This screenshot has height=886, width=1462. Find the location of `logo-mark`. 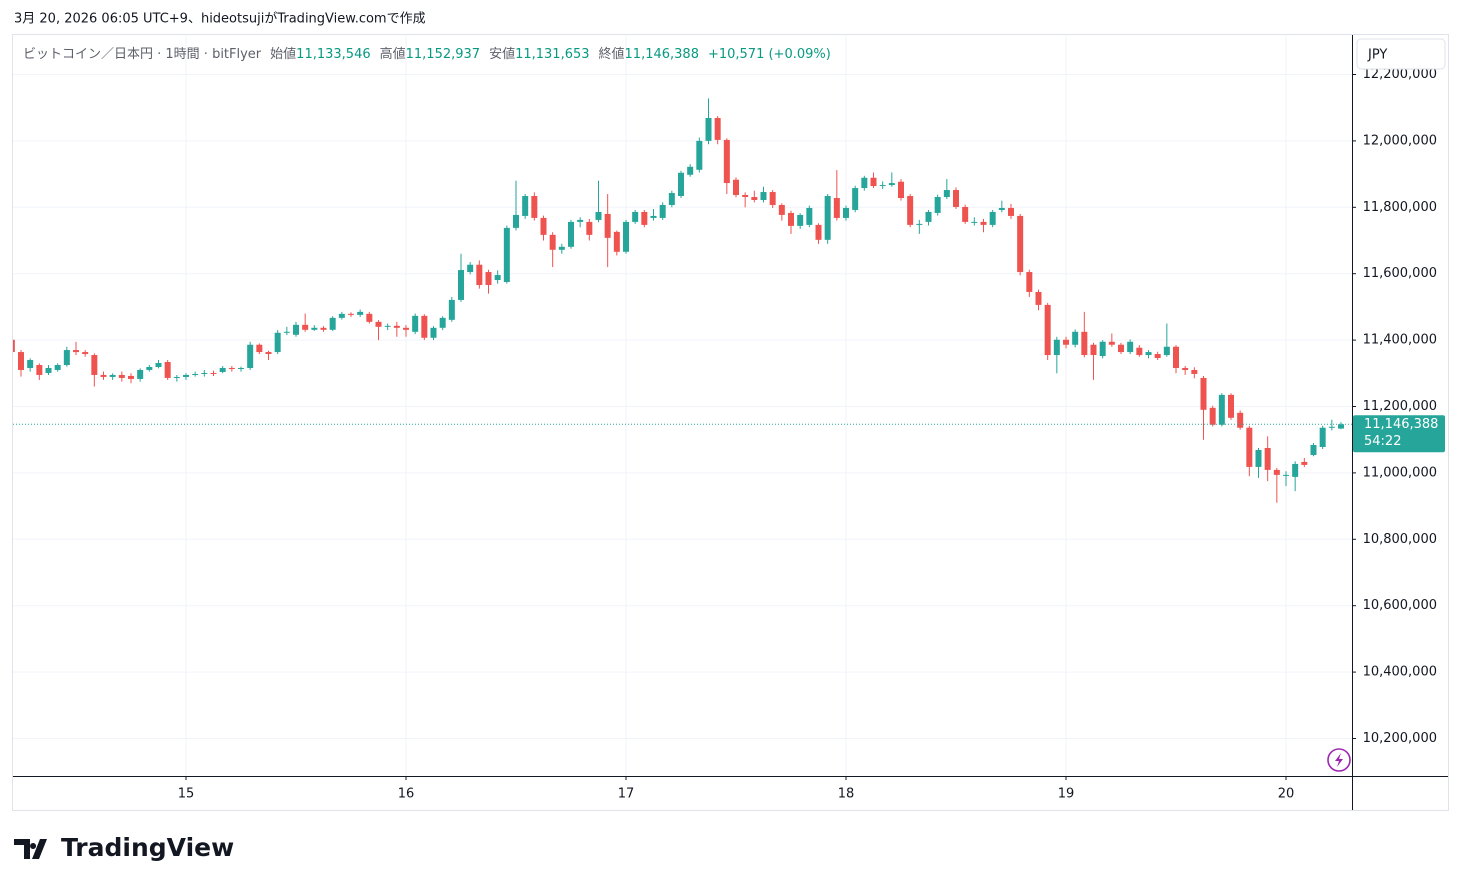

logo-mark is located at coordinates (30, 849).